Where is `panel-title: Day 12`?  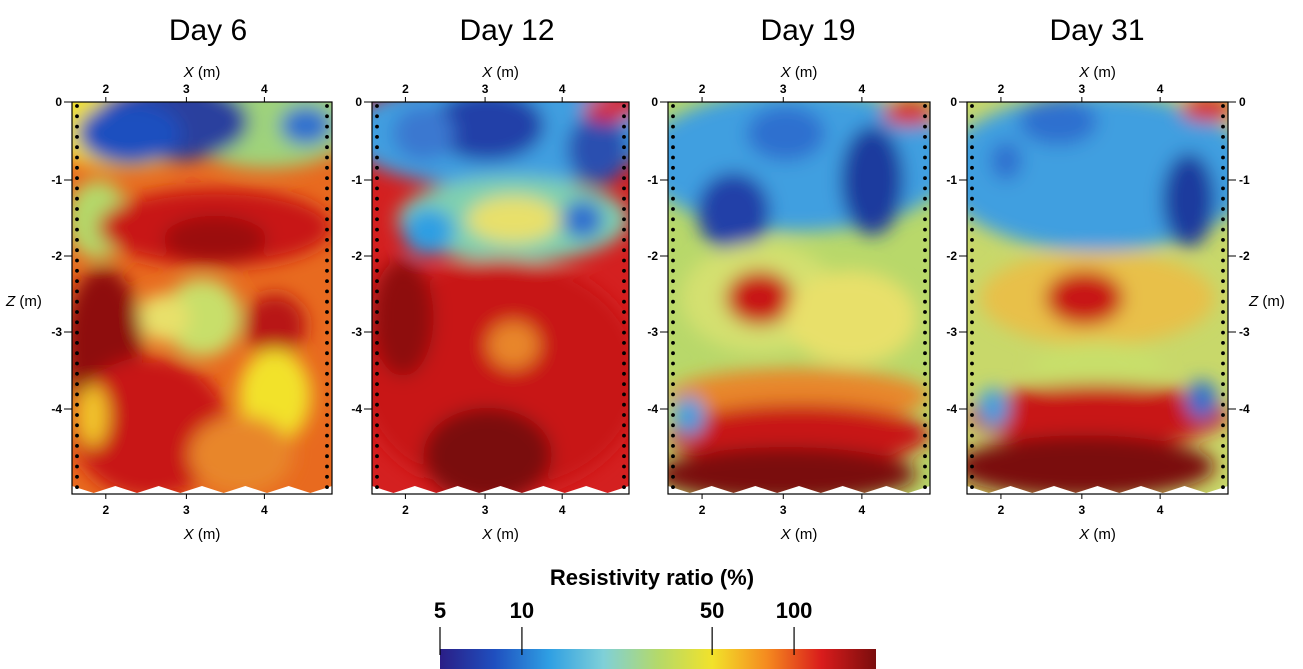 panel-title: Day 12 is located at coordinates (506, 30).